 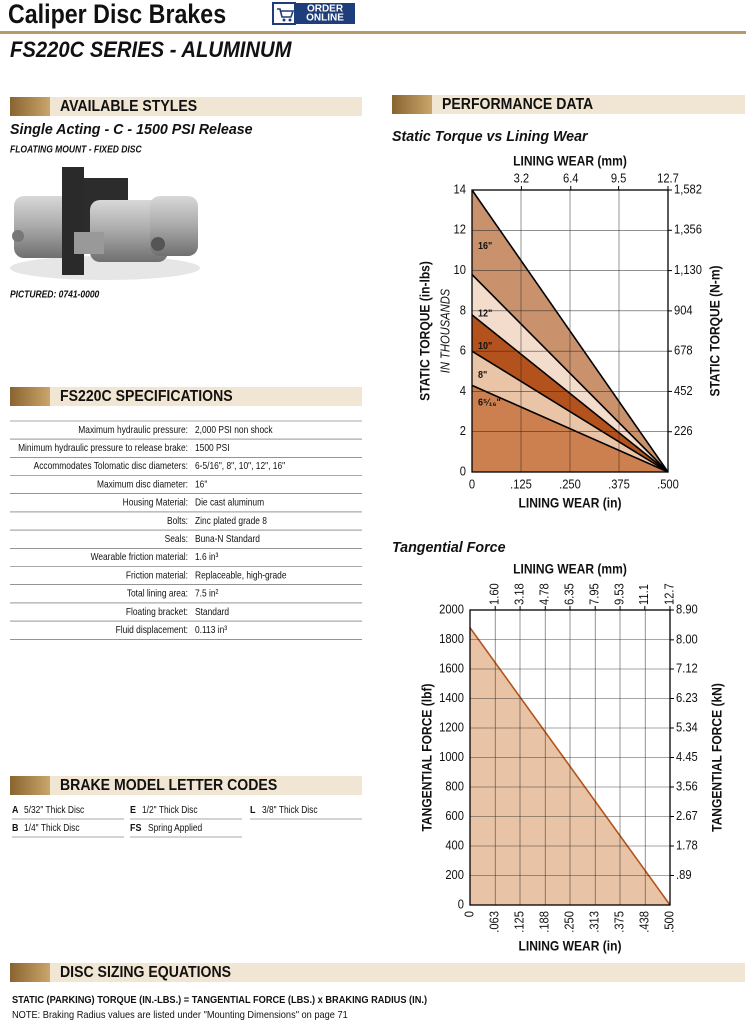 I want to click on y-tick-label: 200, so click(x=454, y=874).